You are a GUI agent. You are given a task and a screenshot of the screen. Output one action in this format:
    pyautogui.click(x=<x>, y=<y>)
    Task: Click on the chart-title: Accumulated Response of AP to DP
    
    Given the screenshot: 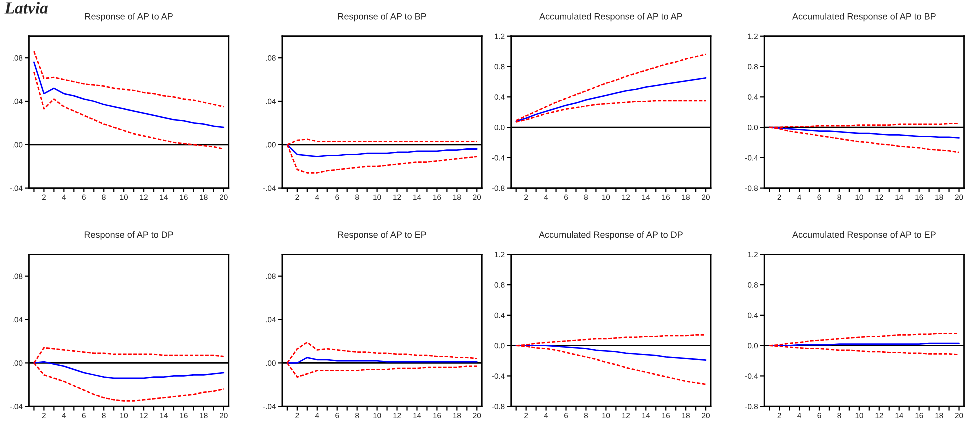 What is the action you would take?
    pyautogui.click(x=611, y=235)
    